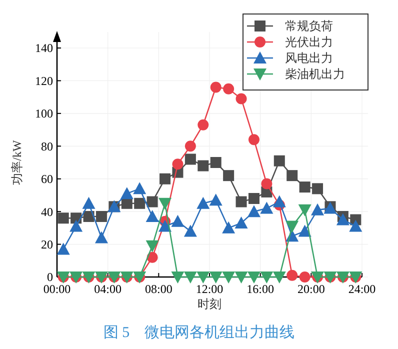 Image resolution: width=398 pixels, height=349 pixels. What do you see at coordinates (309, 42) in the screenshot?
I see `legend-label: 光伏出力` at bounding box center [309, 42].